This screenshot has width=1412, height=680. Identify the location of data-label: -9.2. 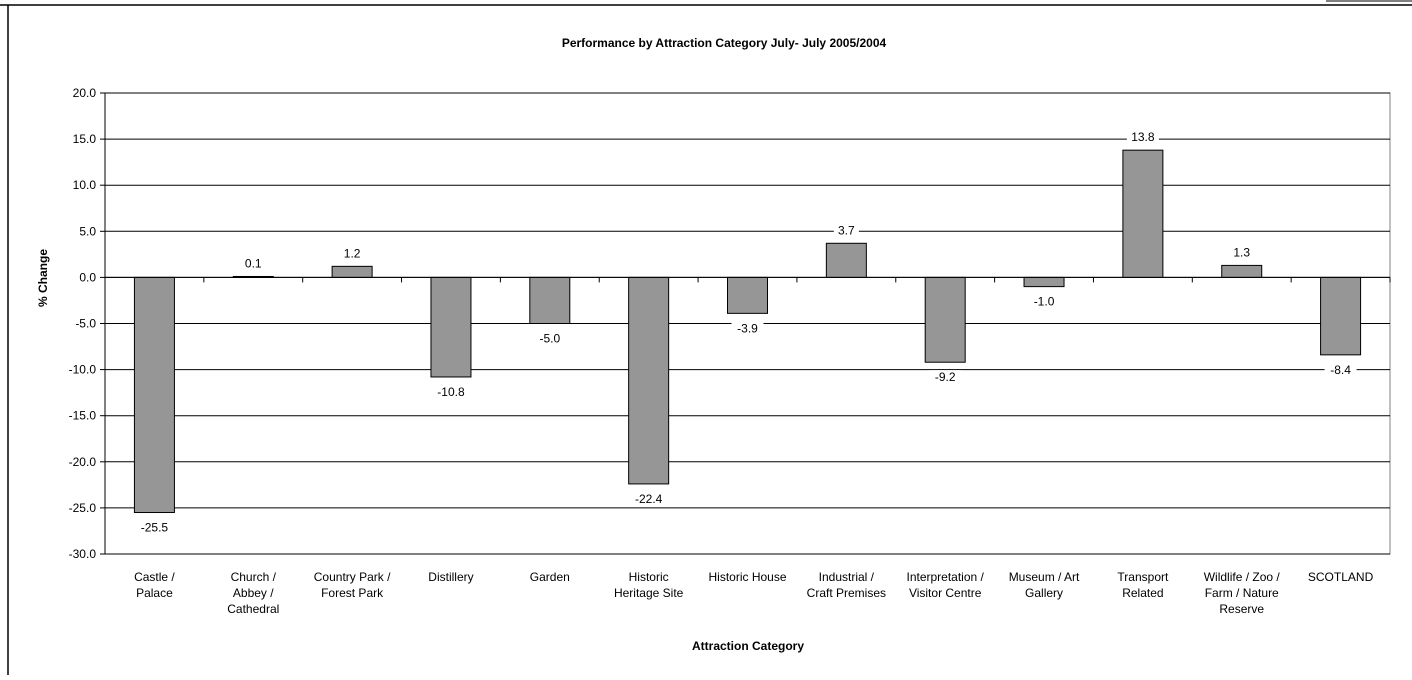
(945, 377).